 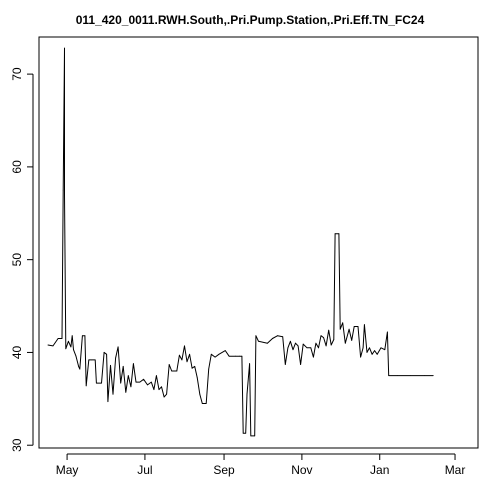 I want to click on x-tick-label: Jul, so click(x=144, y=470).